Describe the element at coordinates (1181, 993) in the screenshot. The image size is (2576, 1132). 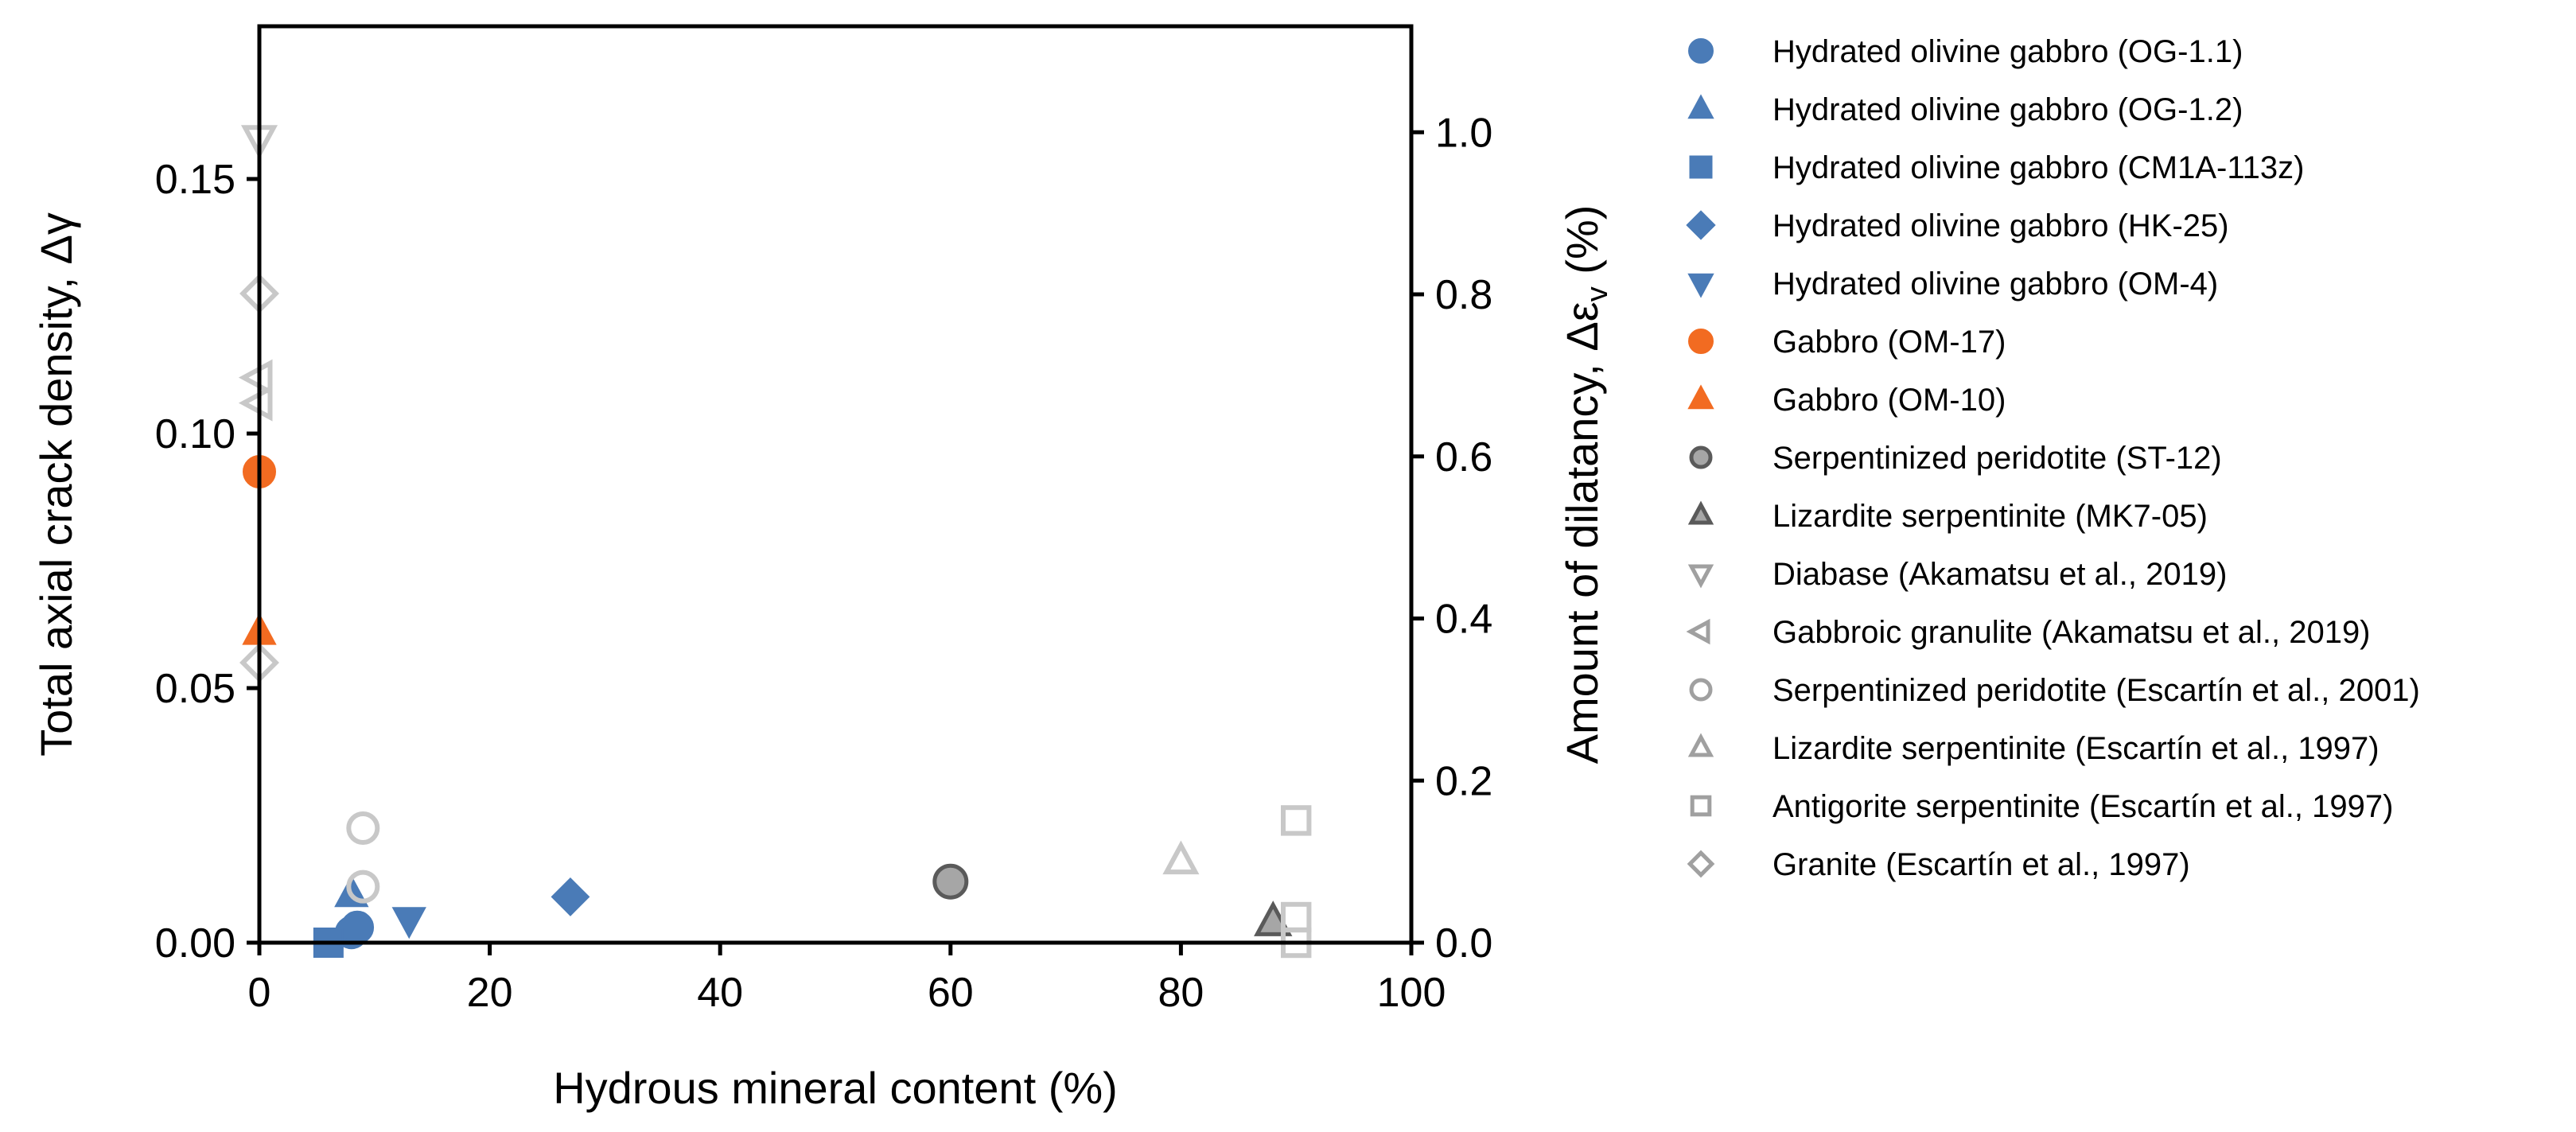
I see `x-tick-label: 80` at that location.